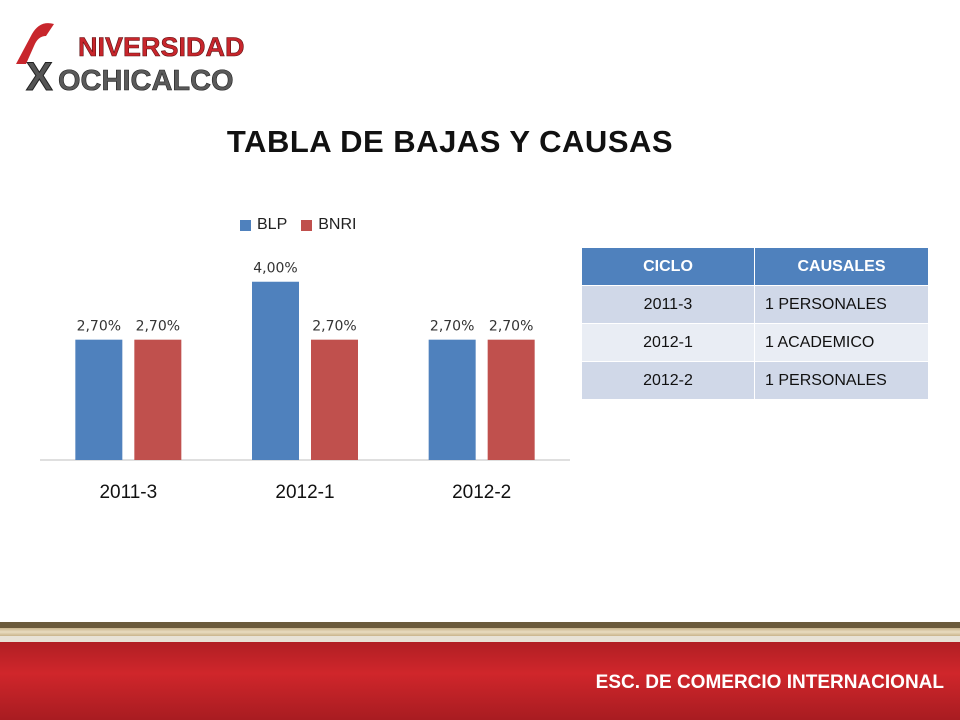 The image size is (960, 720). What do you see at coordinates (480, 639) in the screenshot?
I see `footer-divider-light` at bounding box center [480, 639].